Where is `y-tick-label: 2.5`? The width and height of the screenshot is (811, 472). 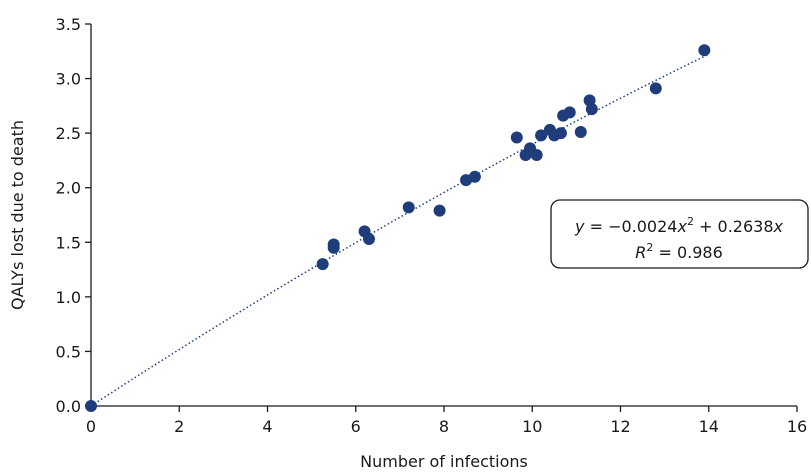 y-tick-label: 2.5 is located at coordinates (68, 133).